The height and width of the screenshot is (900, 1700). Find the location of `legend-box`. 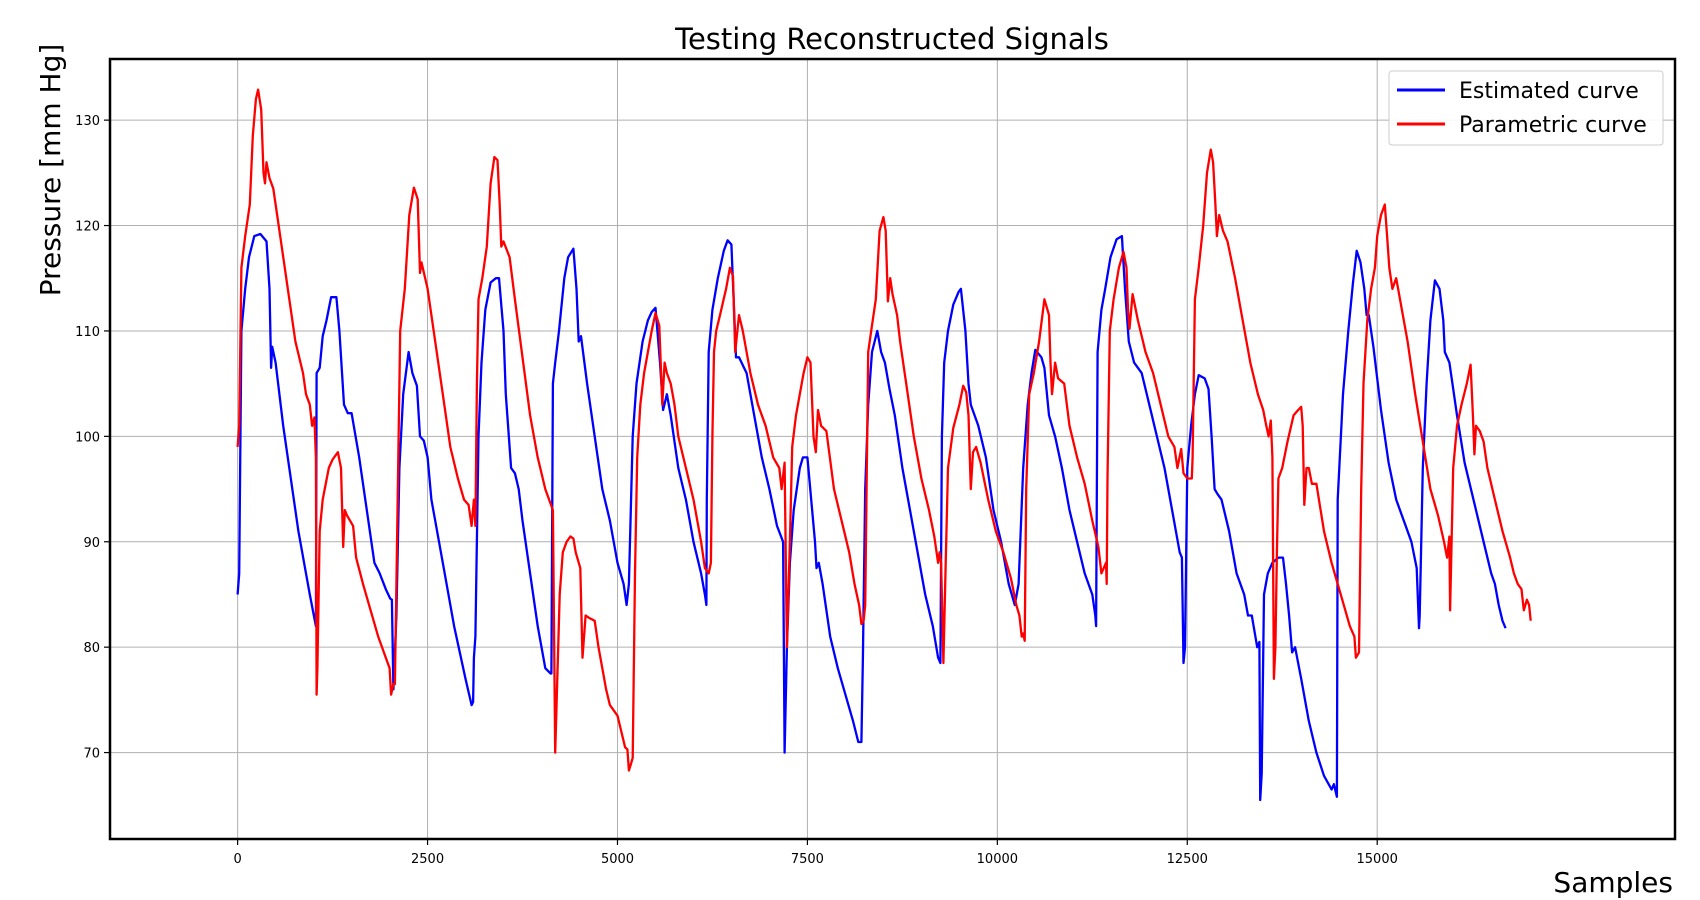

legend-box is located at coordinates (1526, 108).